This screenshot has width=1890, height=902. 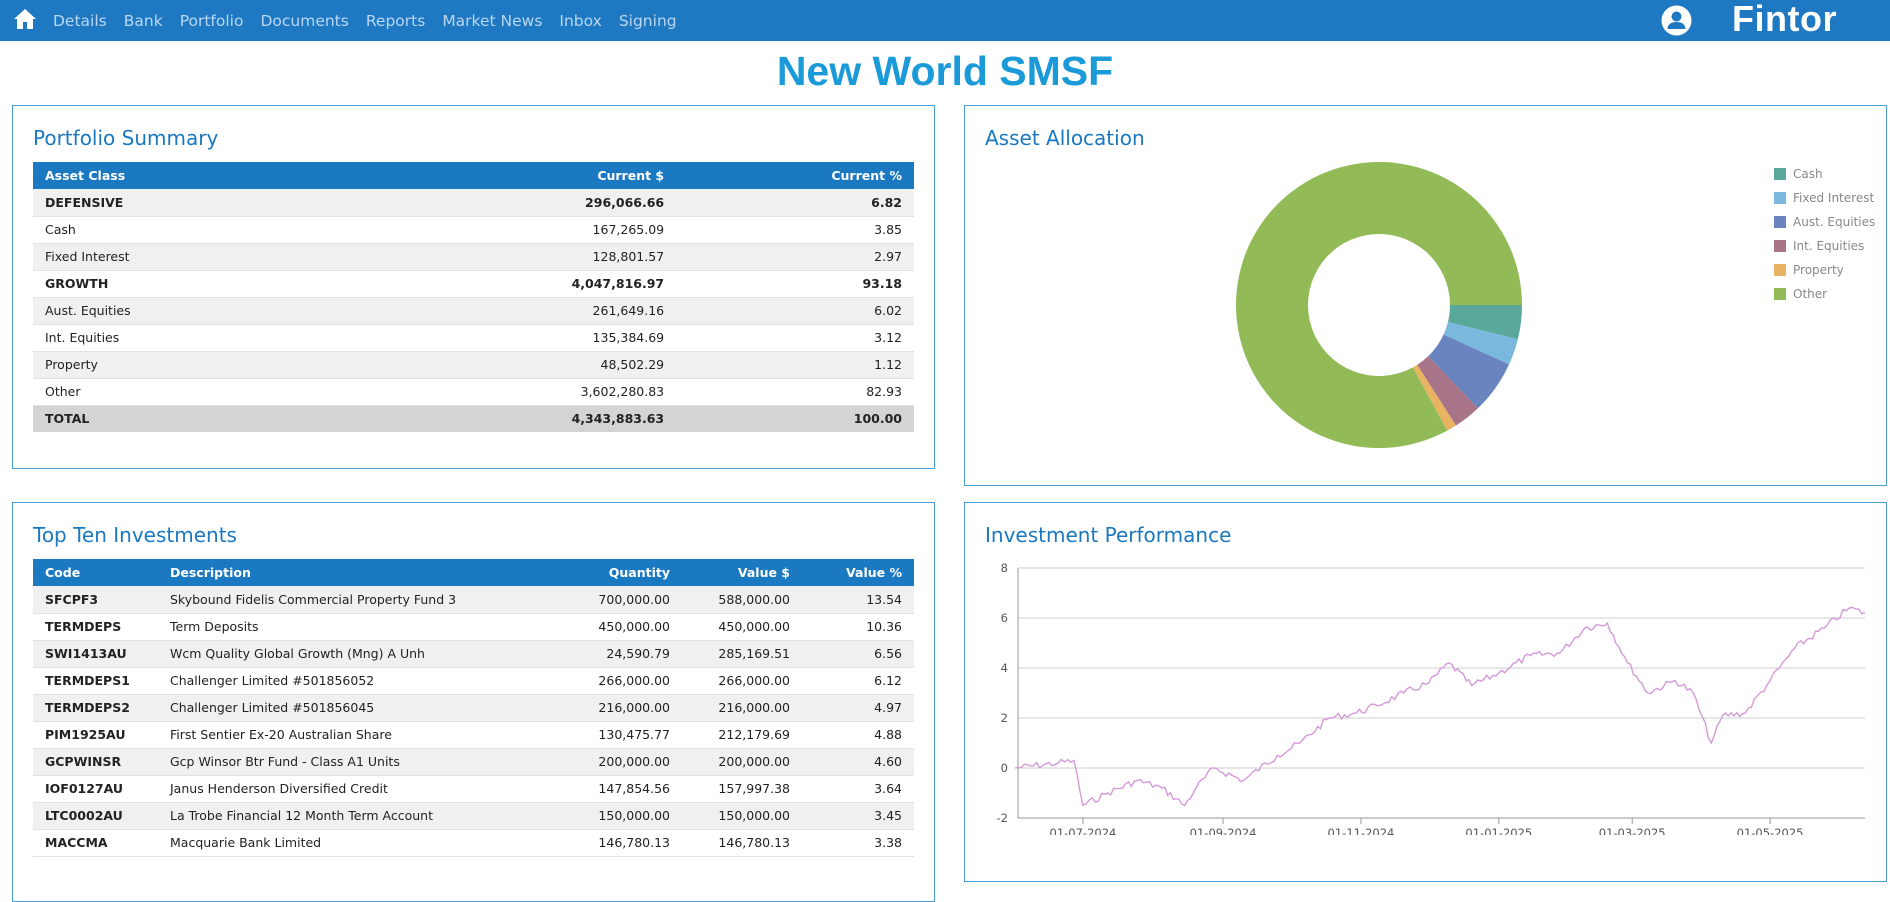 What do you see at coordinates (647, 20) in the screenshot?
I see `nav-signing: Signing` at bounding box center [647, 20].